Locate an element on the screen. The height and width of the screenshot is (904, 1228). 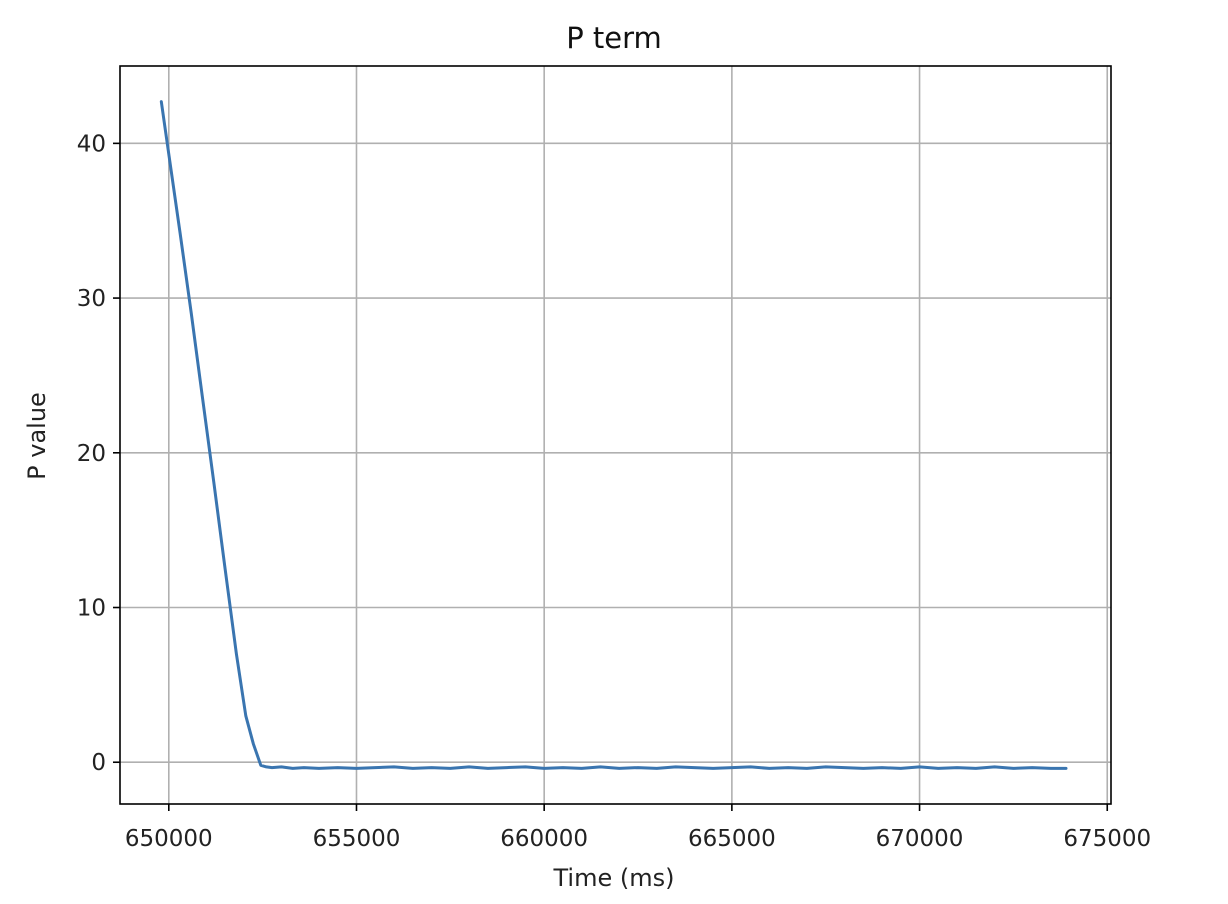
y-tick-label: 10 is located at coordinates (91, 609).